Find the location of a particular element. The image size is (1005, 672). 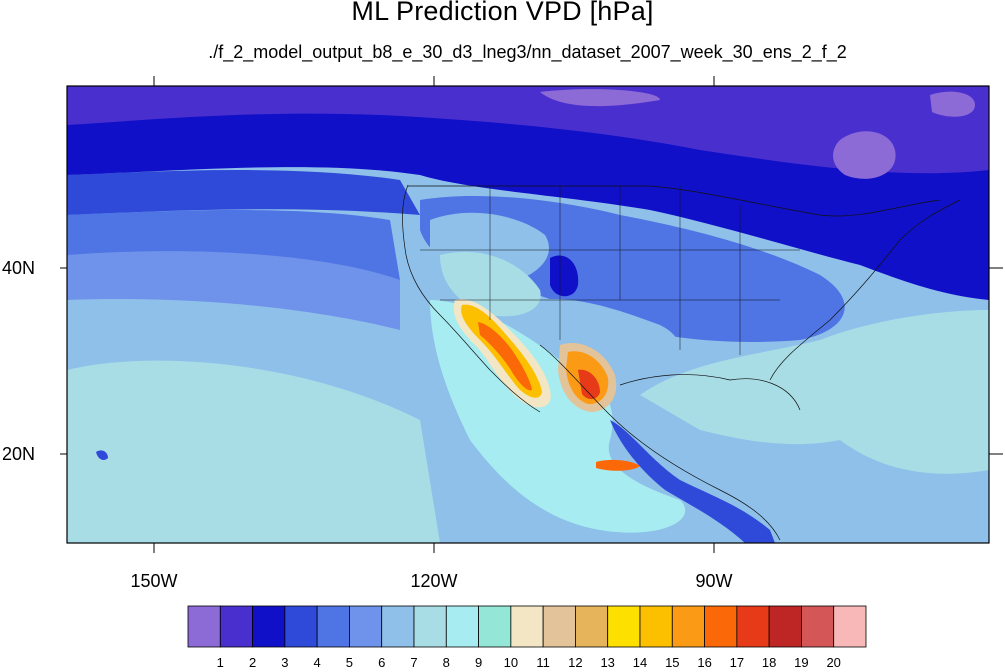

lat-label-20n: 20N is located at coordinates (19, 454).